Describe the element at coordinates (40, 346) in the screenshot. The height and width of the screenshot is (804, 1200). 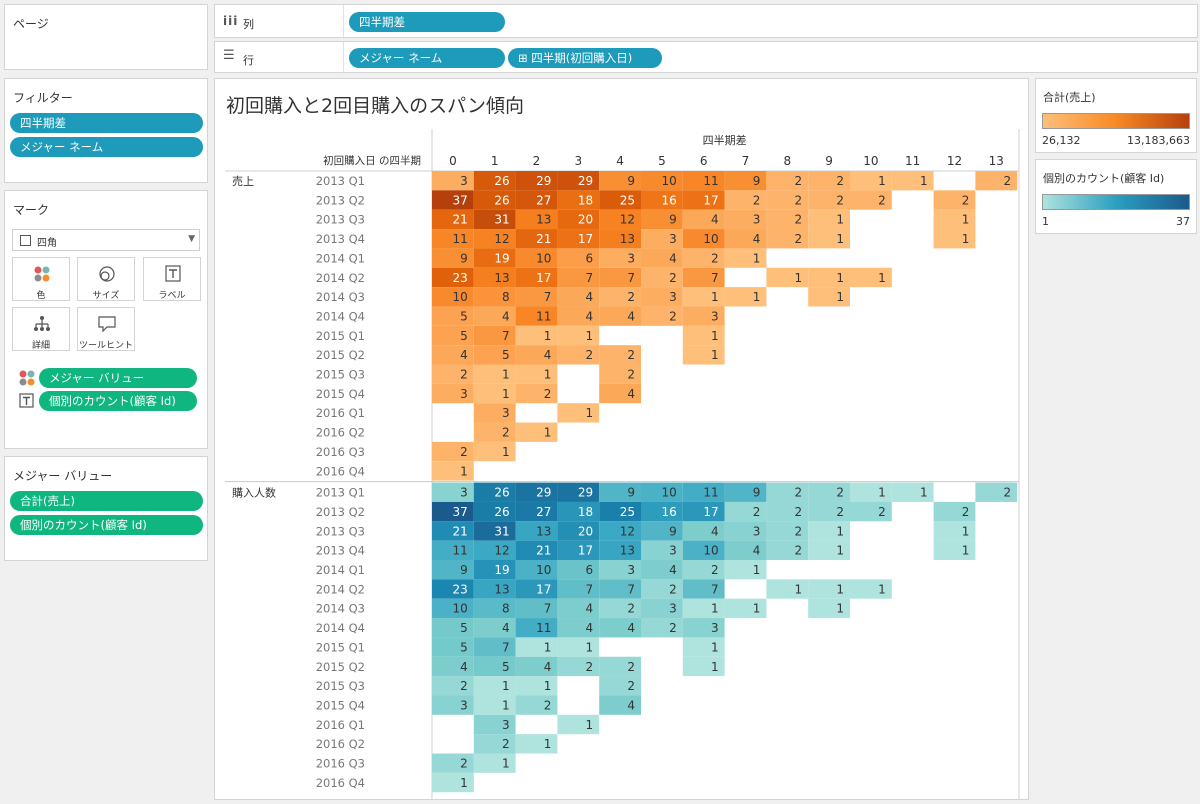
I see `detail-label: 詳細` at that location.